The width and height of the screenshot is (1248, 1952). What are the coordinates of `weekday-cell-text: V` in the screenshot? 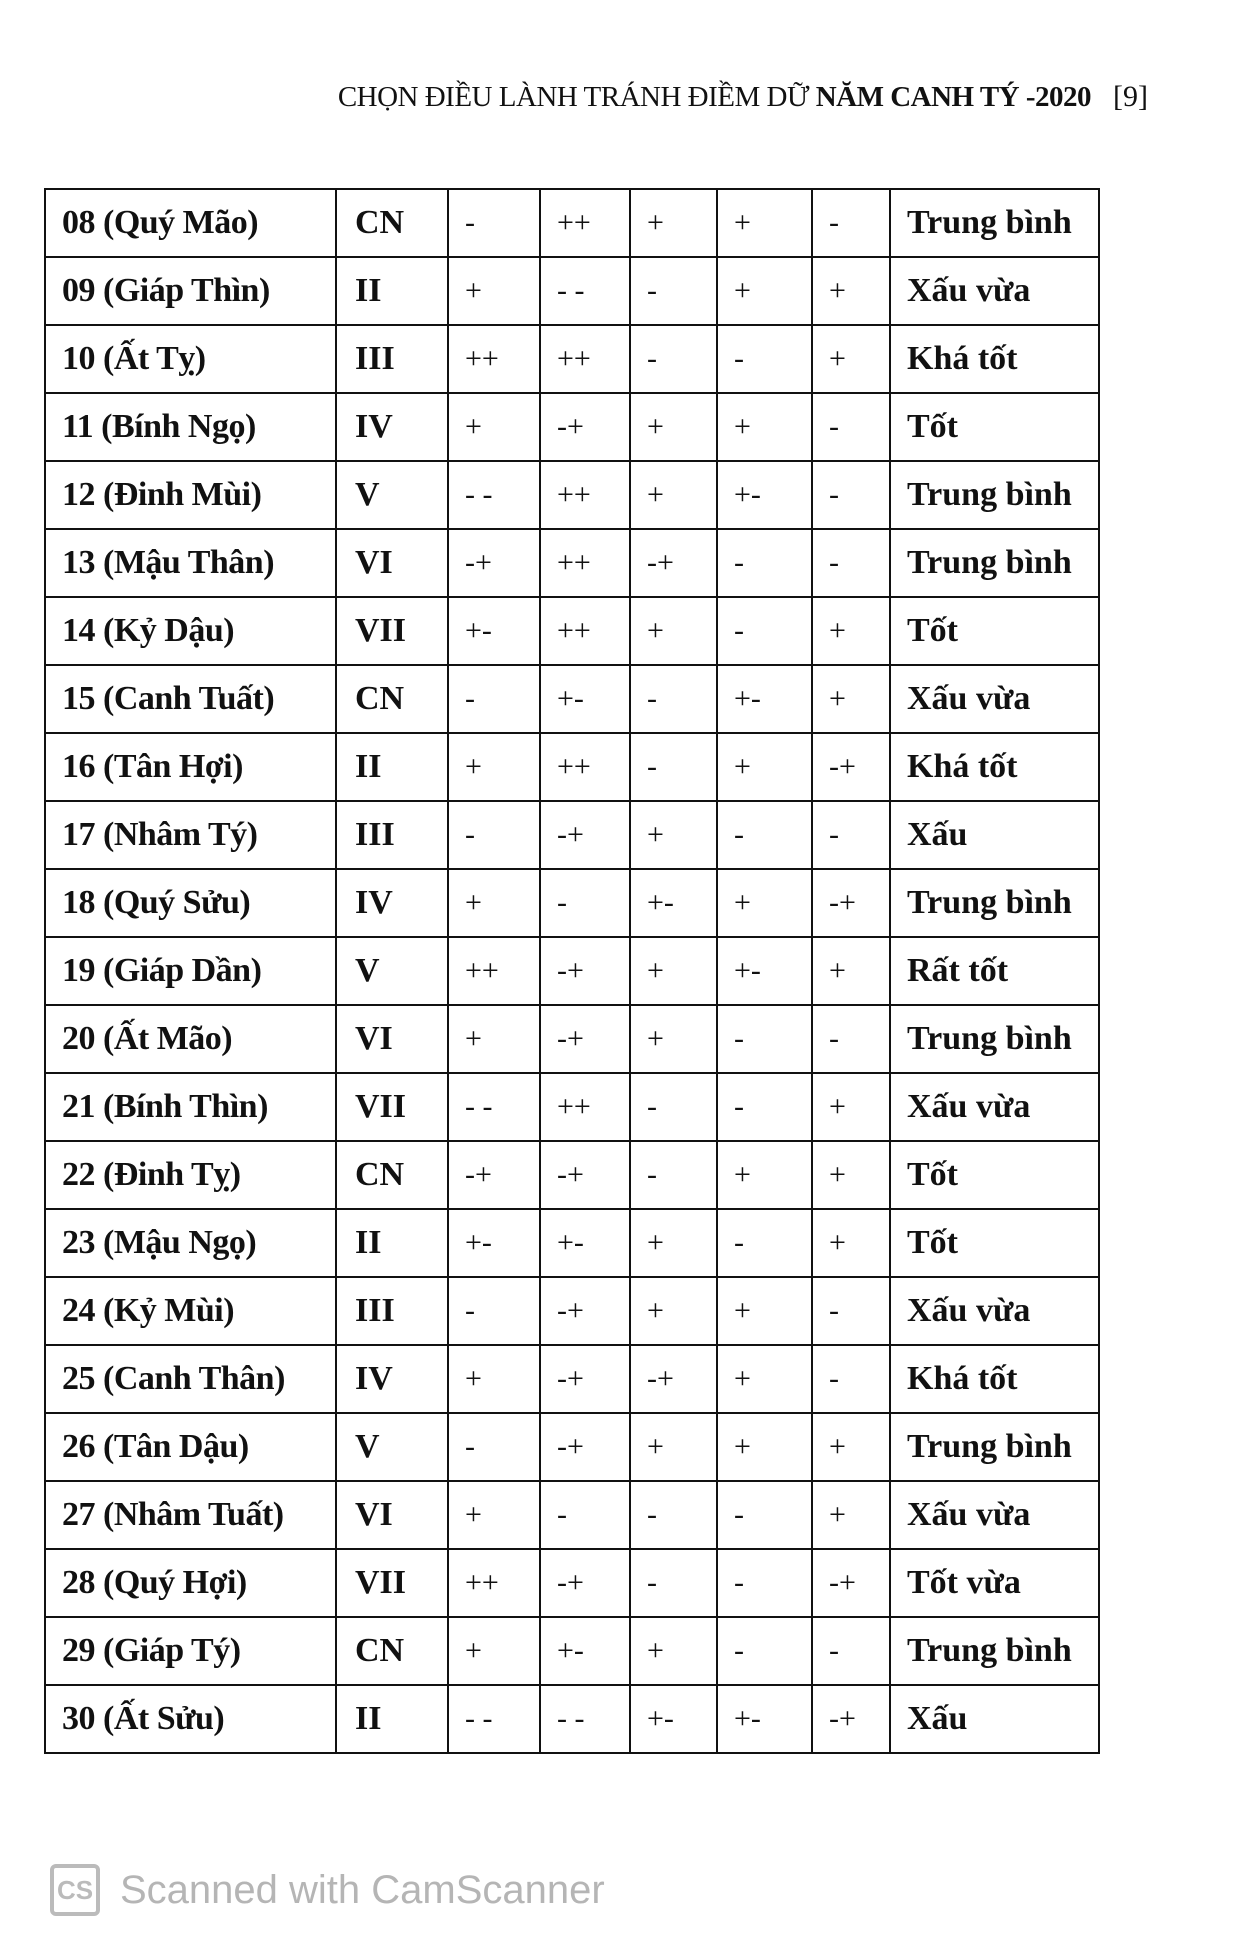 It's located at (367, 970).